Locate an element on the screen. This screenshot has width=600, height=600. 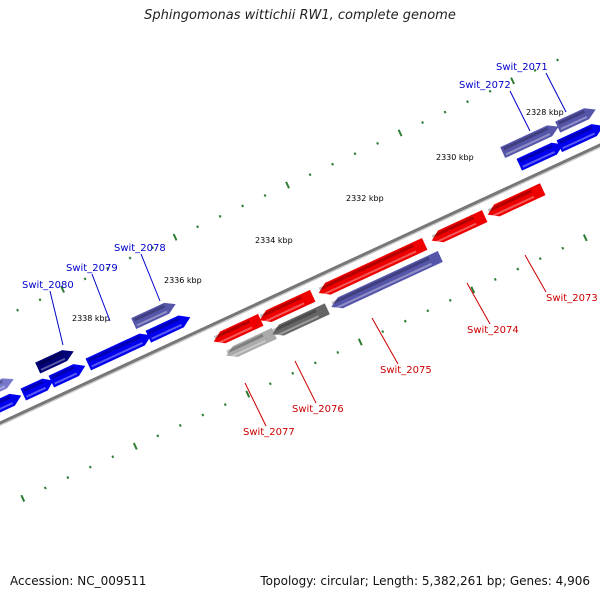
gene-reverse-body is located at coordinates (238, 328).